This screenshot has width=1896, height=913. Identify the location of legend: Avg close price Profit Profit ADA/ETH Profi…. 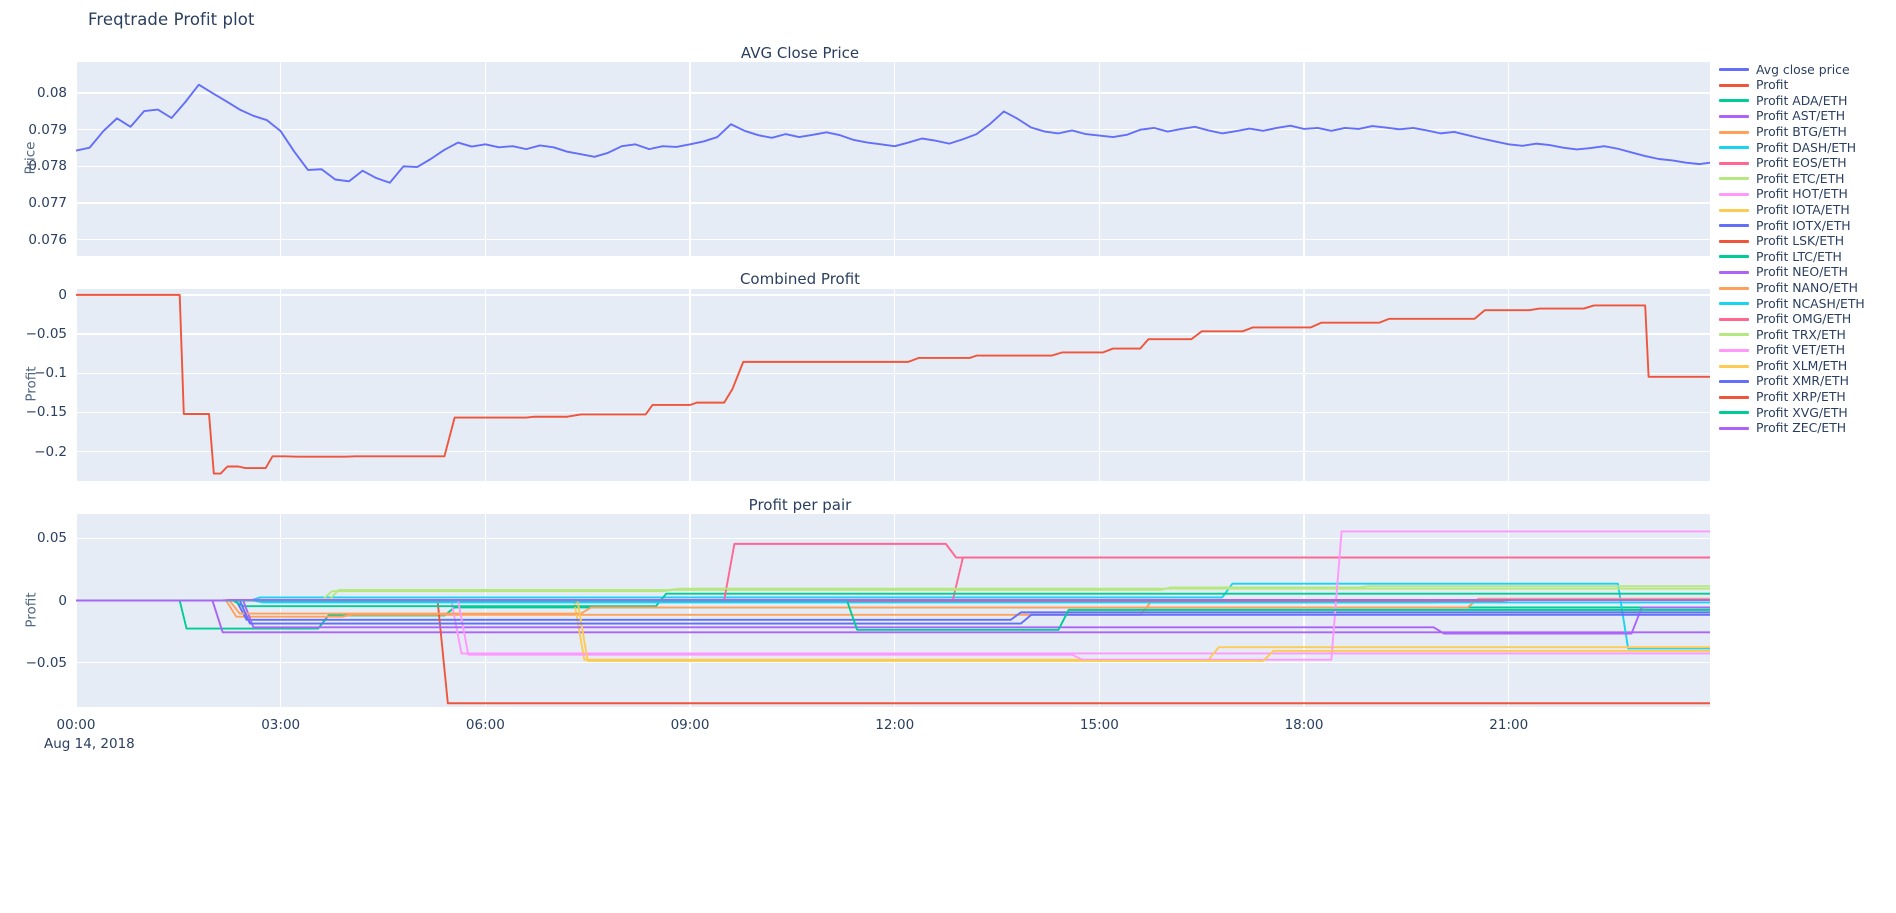
(1807, 249).